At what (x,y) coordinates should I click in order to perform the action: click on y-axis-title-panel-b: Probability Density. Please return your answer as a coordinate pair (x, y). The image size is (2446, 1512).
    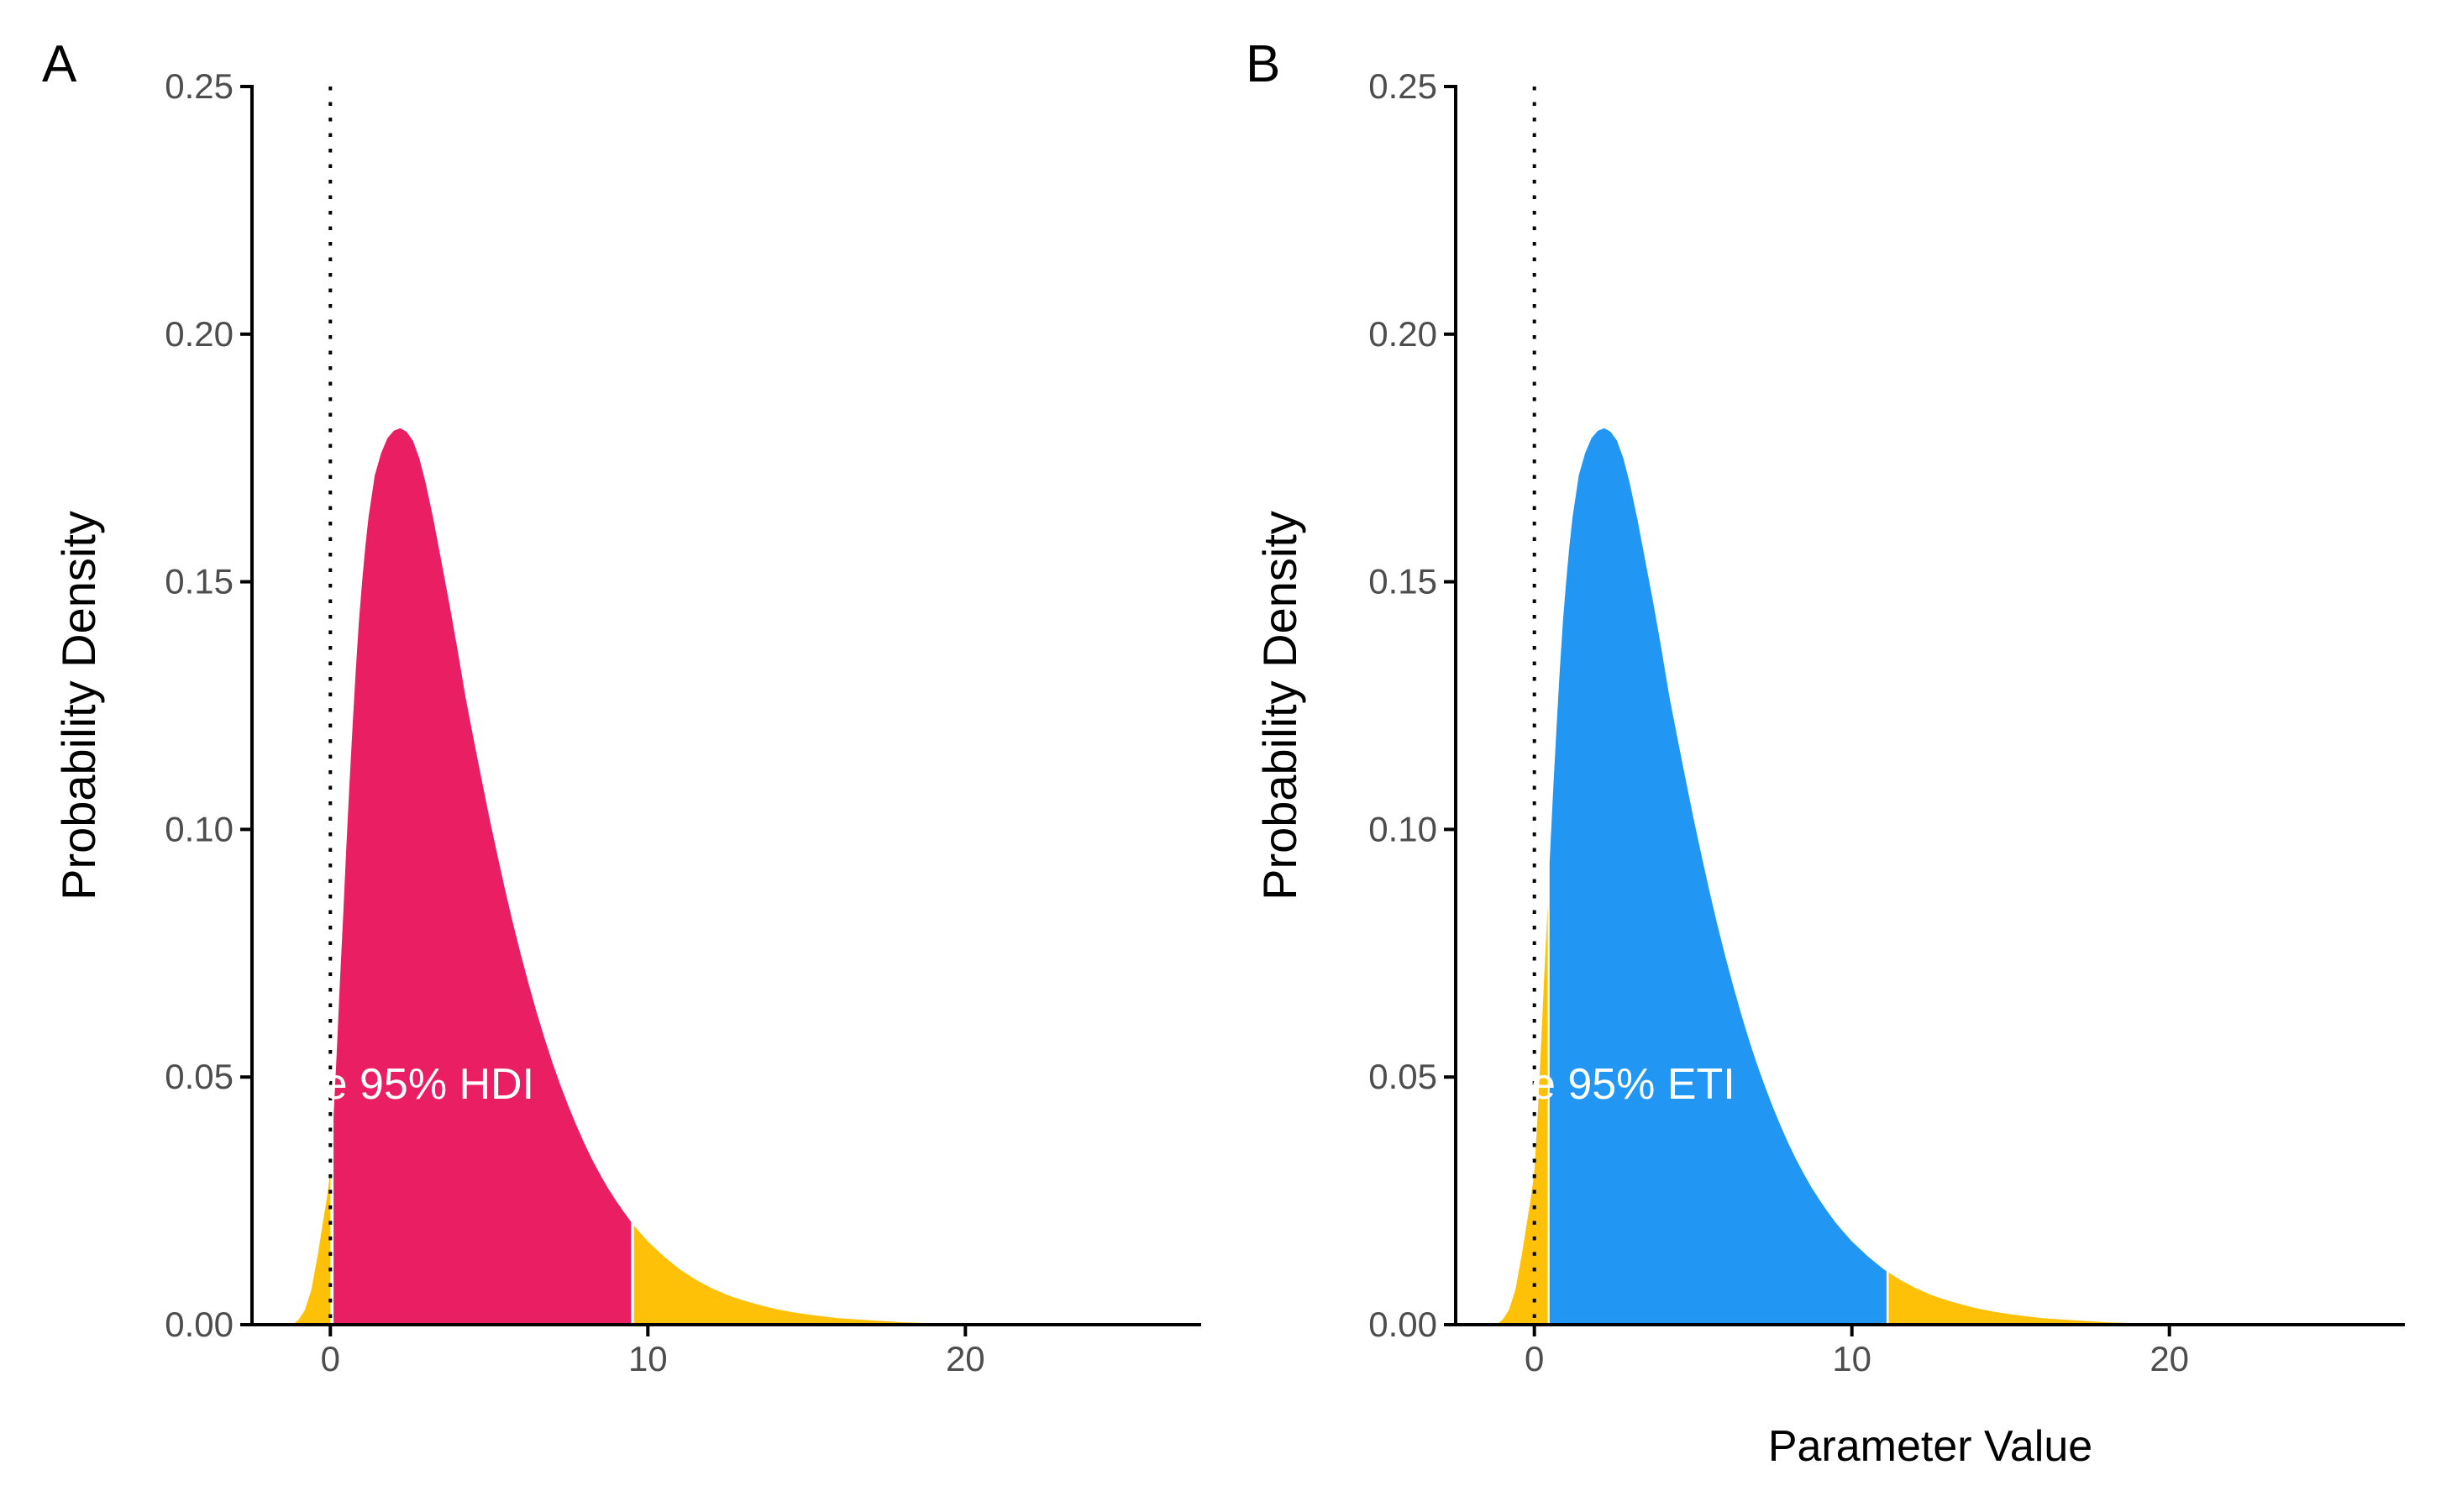
    Looking at the image, I should click on (1279, 705).